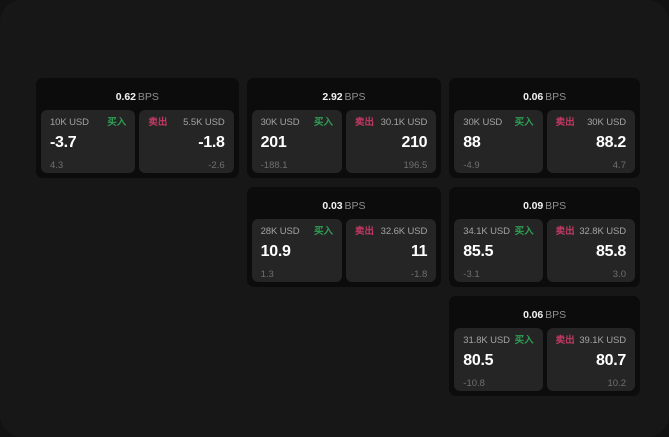 The height and width of the screenshot is (437, 669). What do you see at coordinates (533, 206) in the screenshot?
I see `spread-value: 0.09` at bounding box center [533, 206].